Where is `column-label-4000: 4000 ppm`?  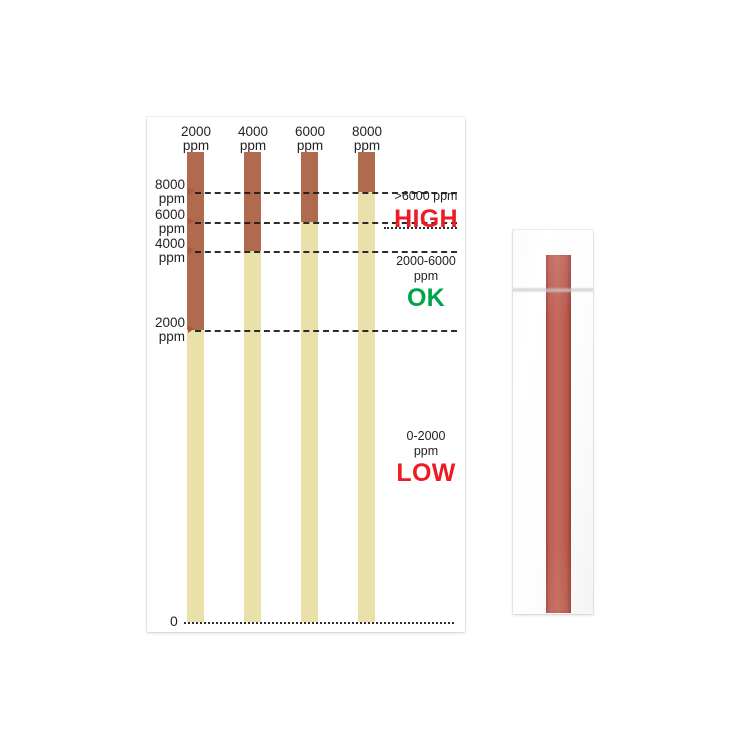
column-label-4000: 4000 ppm is located at coordinates (253, 138).